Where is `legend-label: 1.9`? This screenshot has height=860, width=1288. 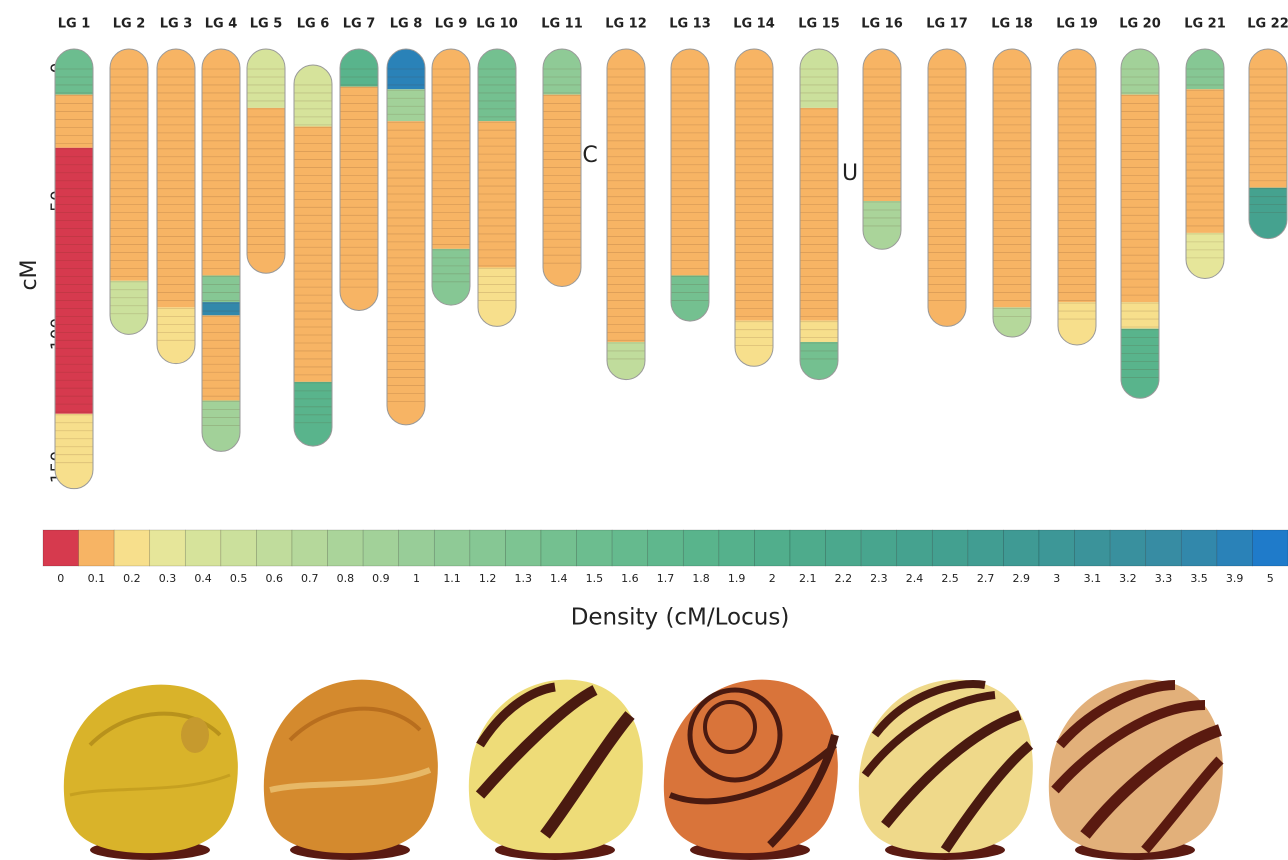
legend-label: 1.9 is located at coordinates (737, 578).